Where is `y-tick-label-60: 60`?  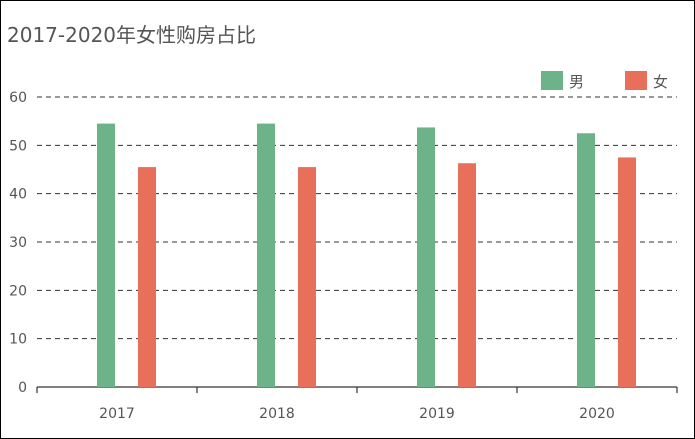
y-tick-label-60: 60 is located at coordinates (18, 98).